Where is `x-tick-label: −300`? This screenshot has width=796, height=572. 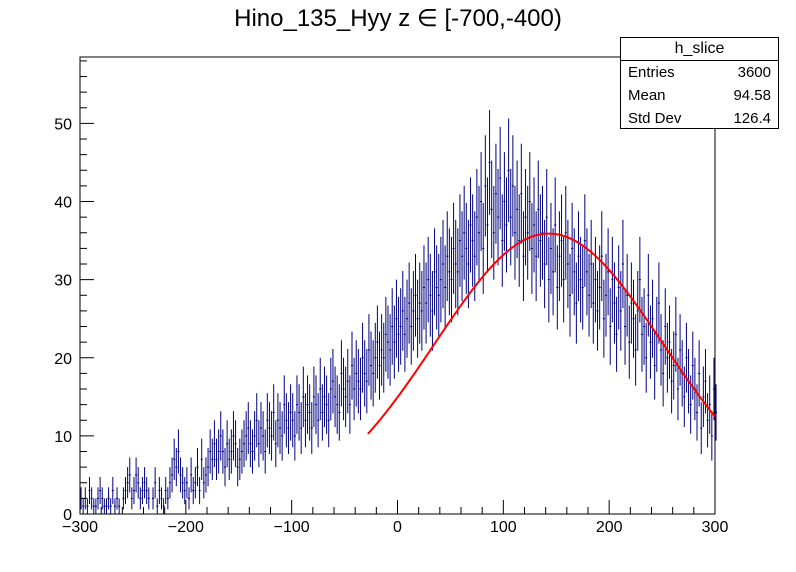 x-tick-label: −300 is located at coordinates (80, 527).